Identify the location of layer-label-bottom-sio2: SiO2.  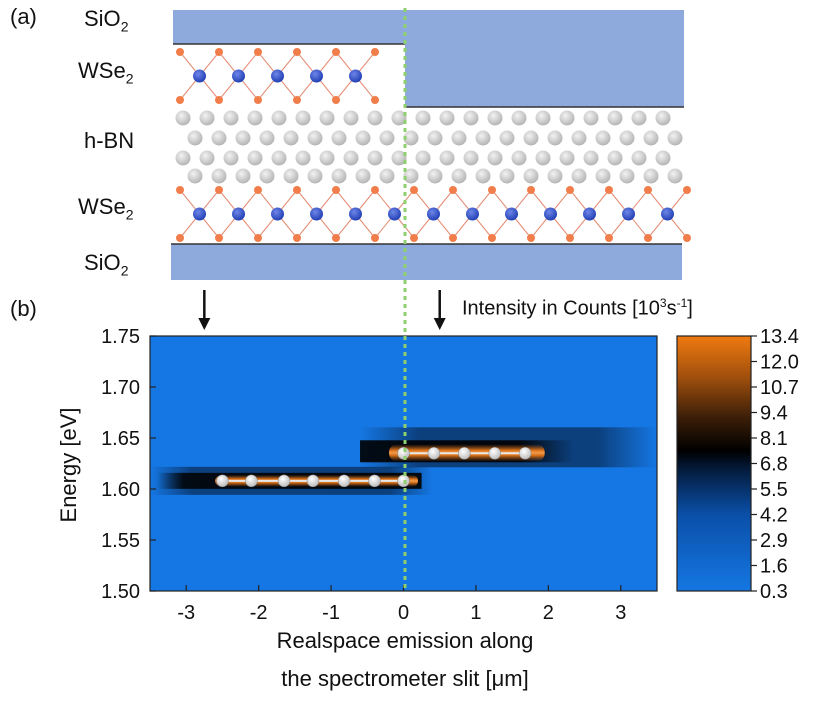
(106, 264).